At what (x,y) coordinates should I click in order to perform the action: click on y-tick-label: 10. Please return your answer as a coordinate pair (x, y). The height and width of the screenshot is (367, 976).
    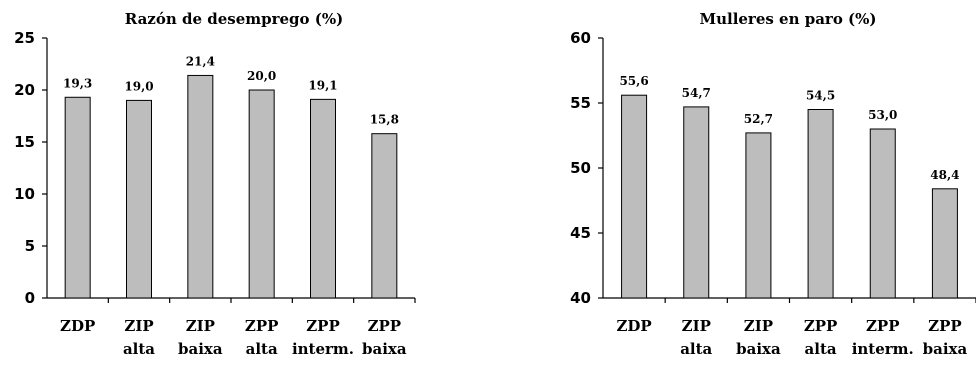
    Looking at the image, I should click on (24, 194).